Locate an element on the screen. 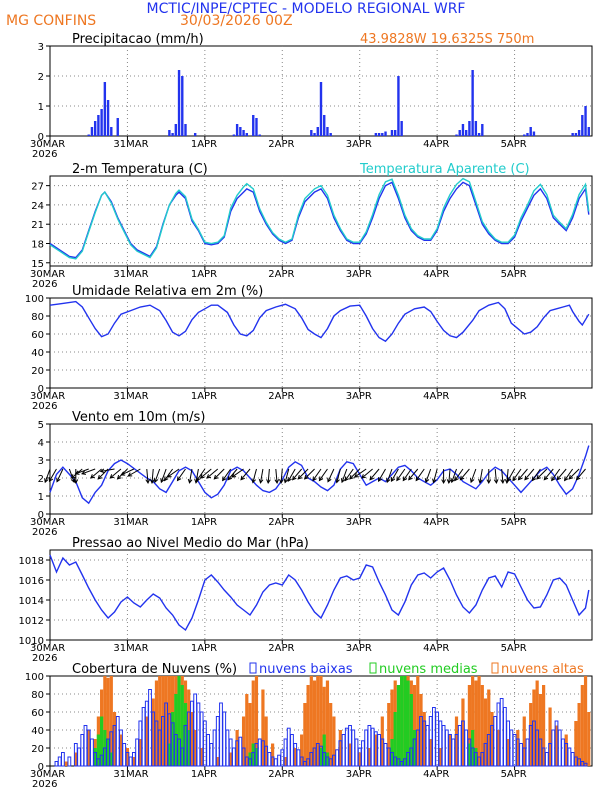 This screenshot has width=612, height=792. temperature-xtick-label: 1APR is located at coordinates (204, 274).